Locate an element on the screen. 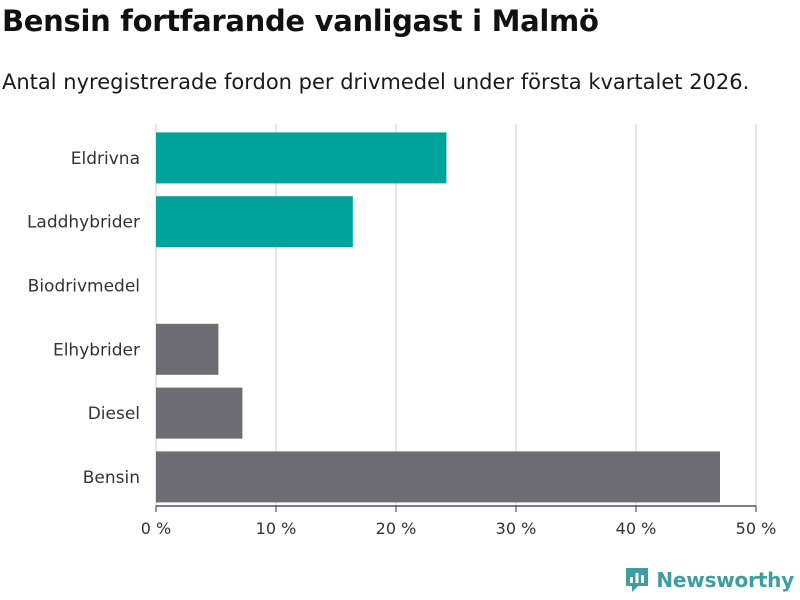 Image resolution: width=800 pixels, height=600 pixels. x-tick-label: 10 % is located at coordinates (276, 528).